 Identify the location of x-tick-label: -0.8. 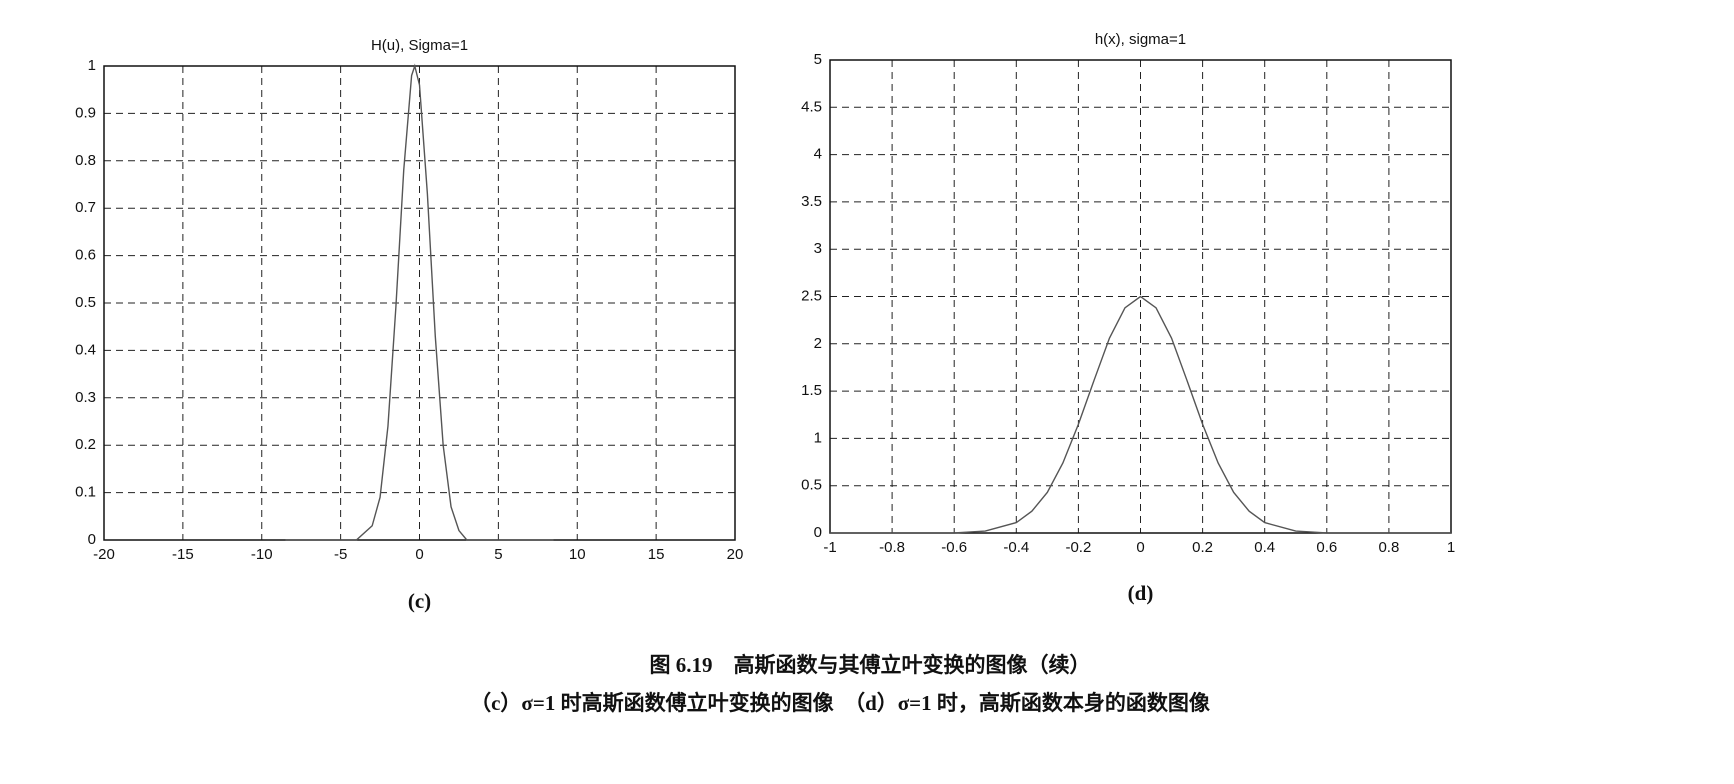
(892, 547).